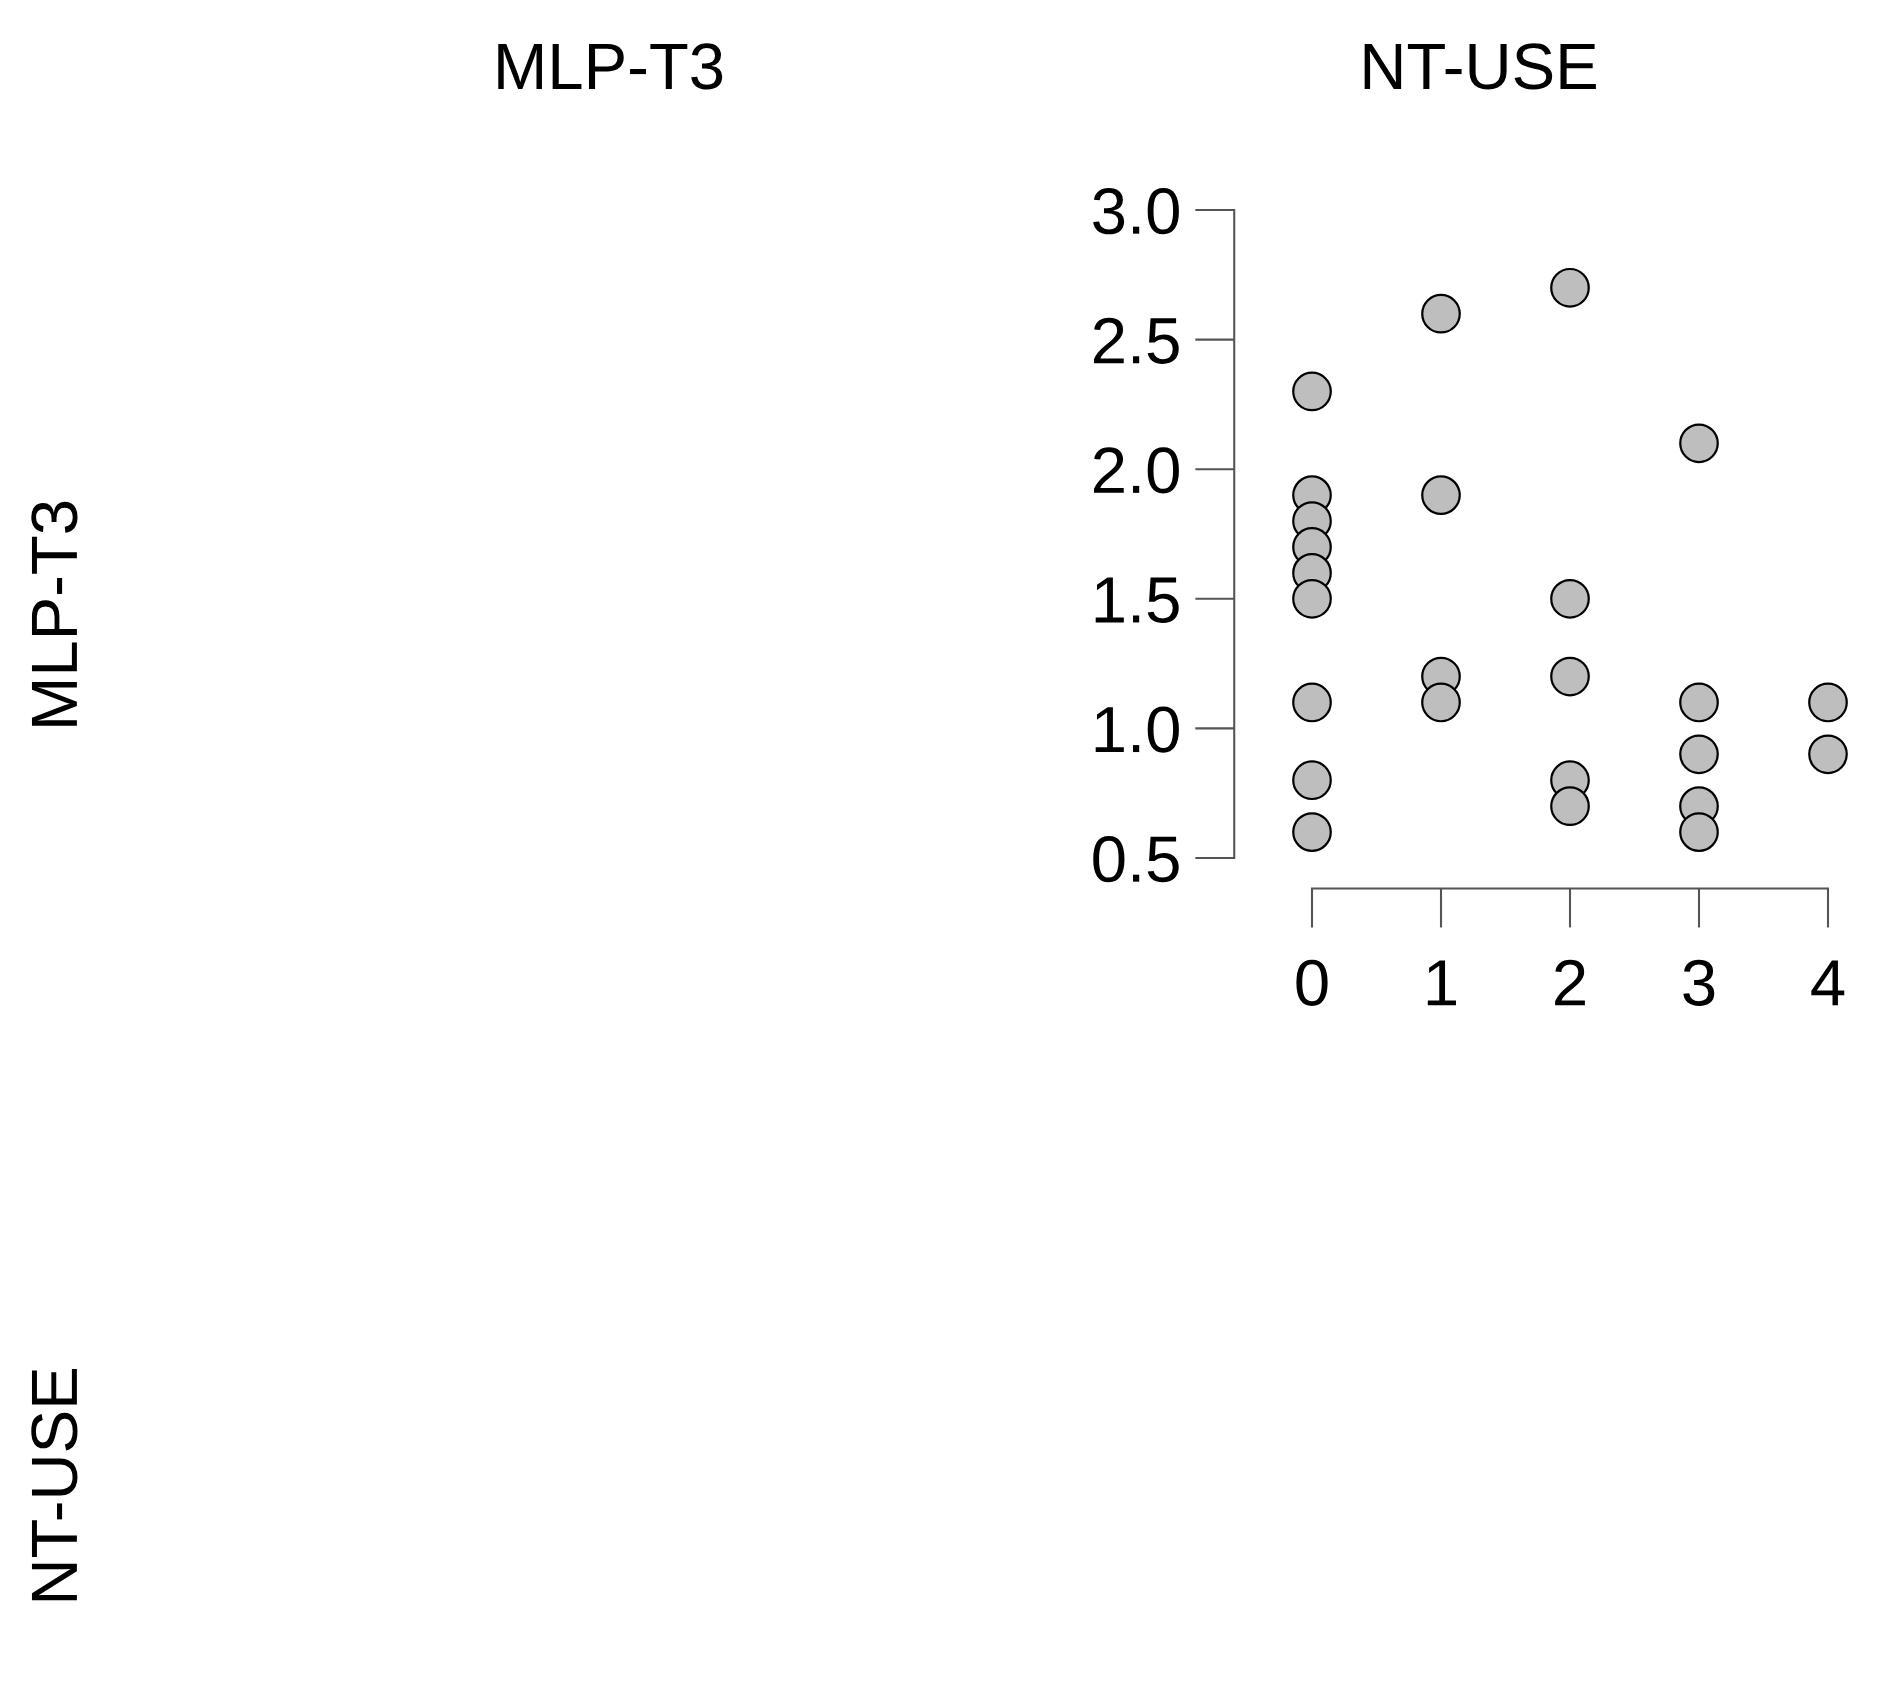  What do you see at coordinates (1136, 859) in the screenshot?
I see `y-tick-label: 0.5` at bounding box center [1136, 859].